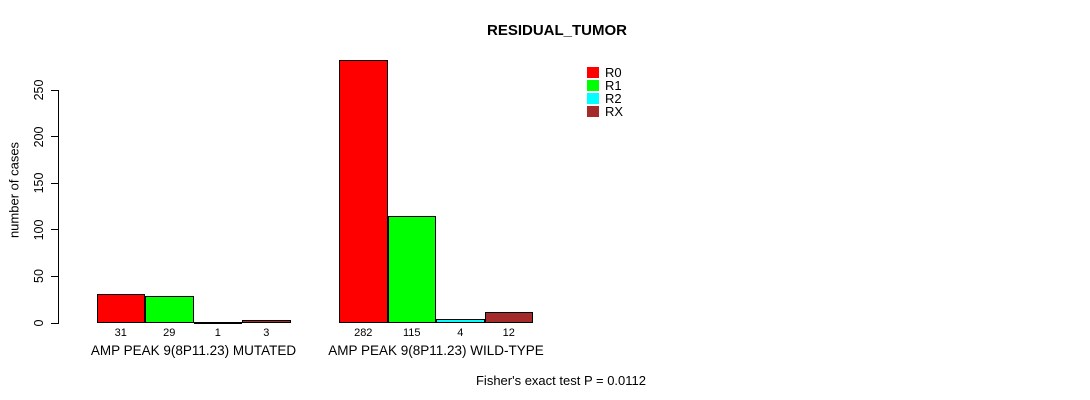  Describe the element at coordinates (411, 269) in the screenshot. I see `bar-r1-group2` at that location.